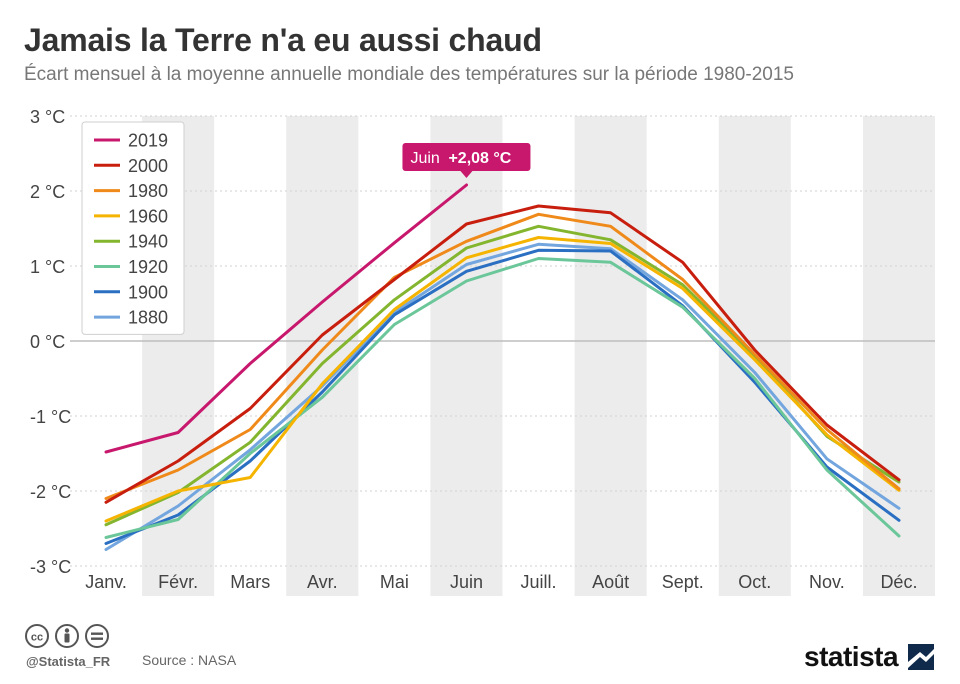 The width and height of the screenshot is (960, 684). I want to click on legend-item: 1880, so click(131, 318).